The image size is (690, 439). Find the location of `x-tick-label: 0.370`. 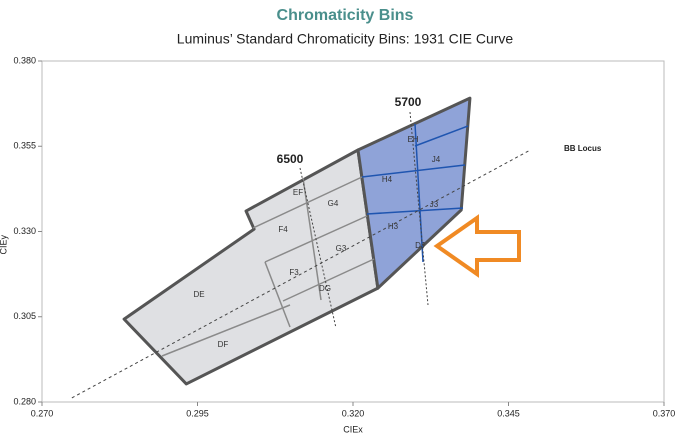

x-tick-label: 0.370 is located at coordinates (664, 413).